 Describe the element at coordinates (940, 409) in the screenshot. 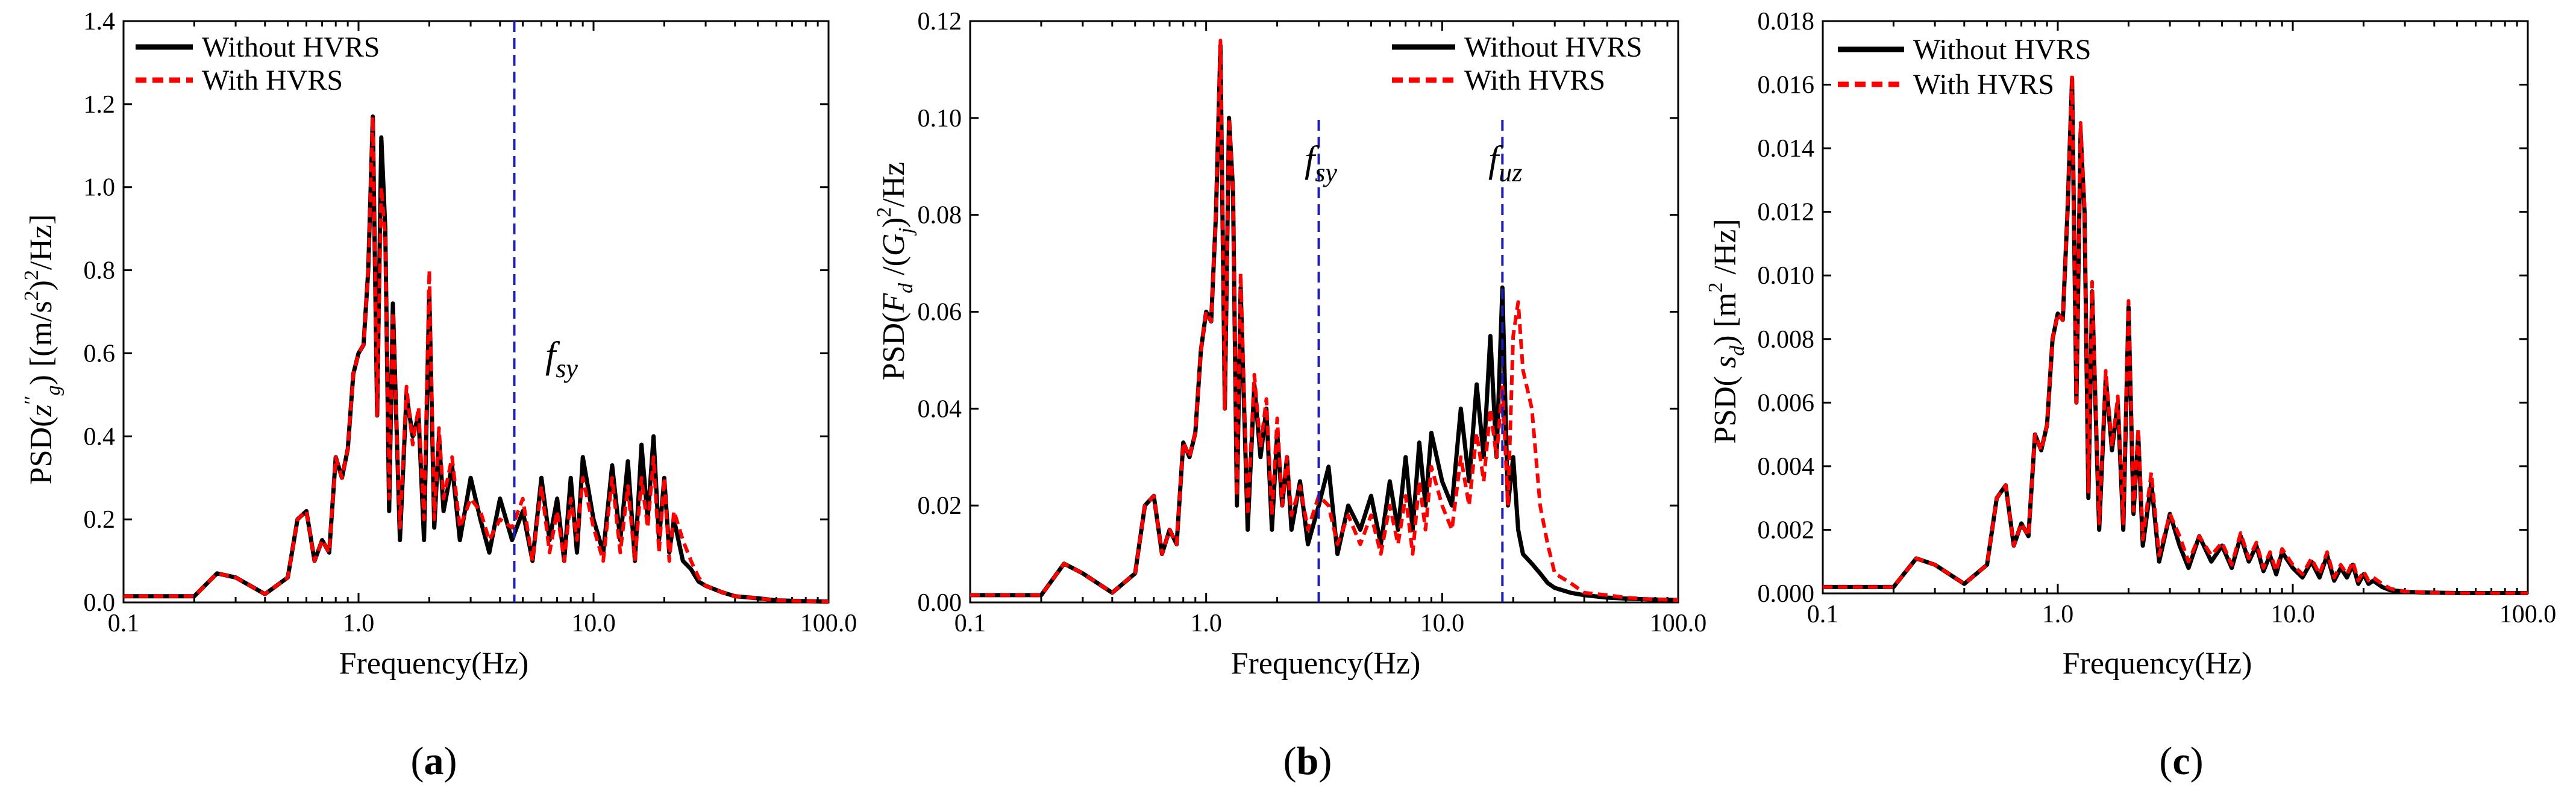

I see `y-tick-label-b: 0.04` at that location.